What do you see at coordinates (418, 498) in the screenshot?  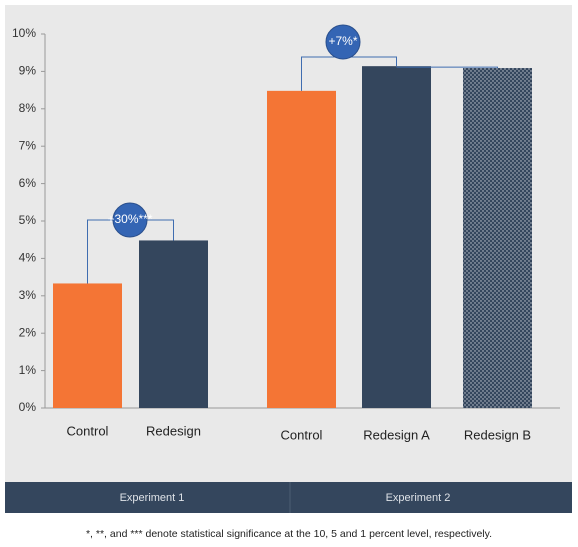 I see `group-label: Experiment 2` at bounding box center [418, 498].